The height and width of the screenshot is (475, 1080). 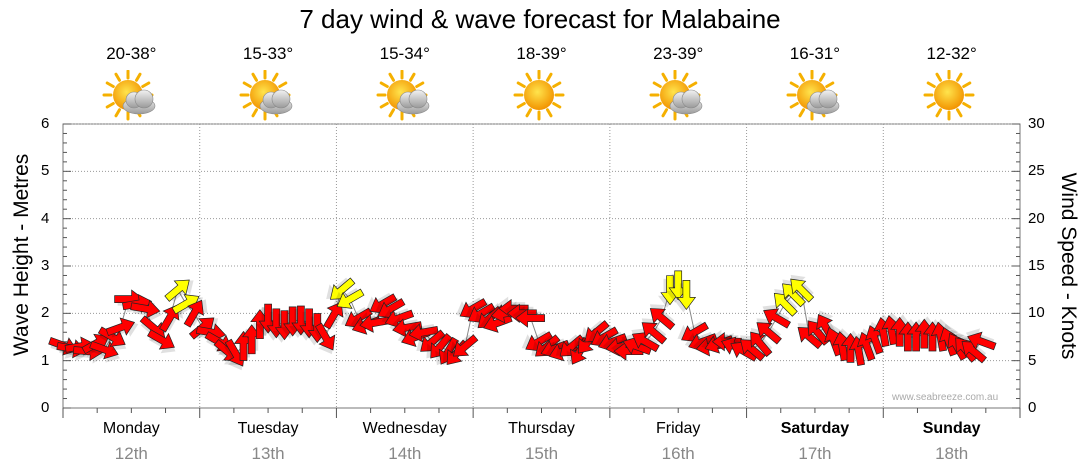 I want to click on day-date-label: 18th, so click(x=952, y=453).